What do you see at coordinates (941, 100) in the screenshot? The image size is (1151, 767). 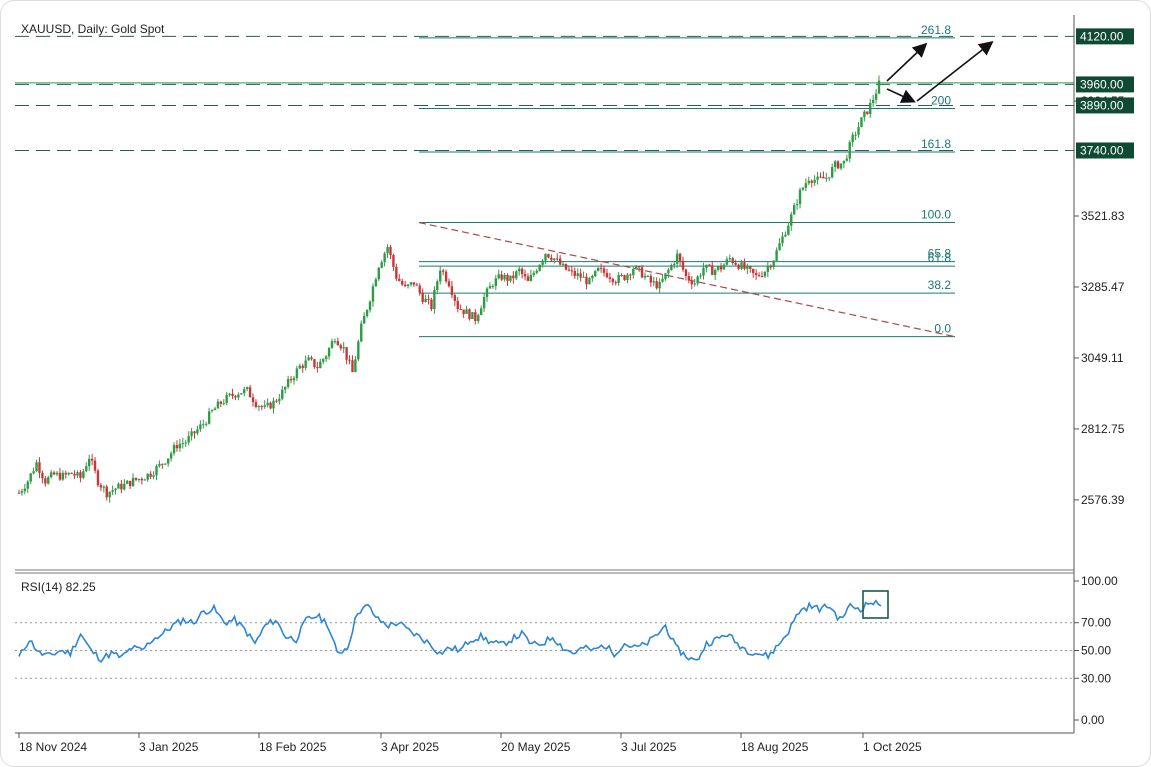 I see `fib-label-6: 200` at bounding box center [941, 100].